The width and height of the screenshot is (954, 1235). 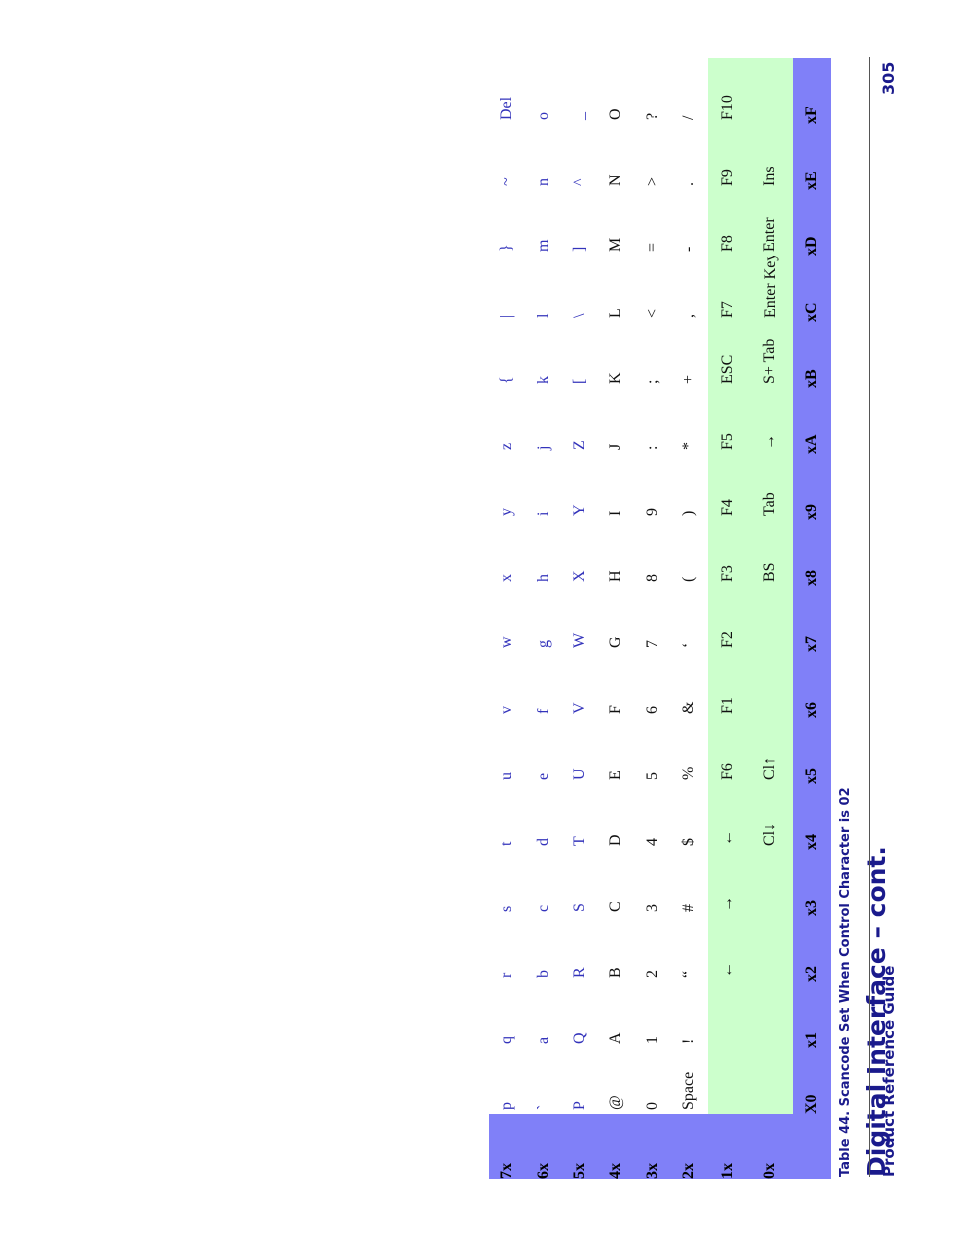 I want to click on column-header: x2, so click(x=811, y=949).